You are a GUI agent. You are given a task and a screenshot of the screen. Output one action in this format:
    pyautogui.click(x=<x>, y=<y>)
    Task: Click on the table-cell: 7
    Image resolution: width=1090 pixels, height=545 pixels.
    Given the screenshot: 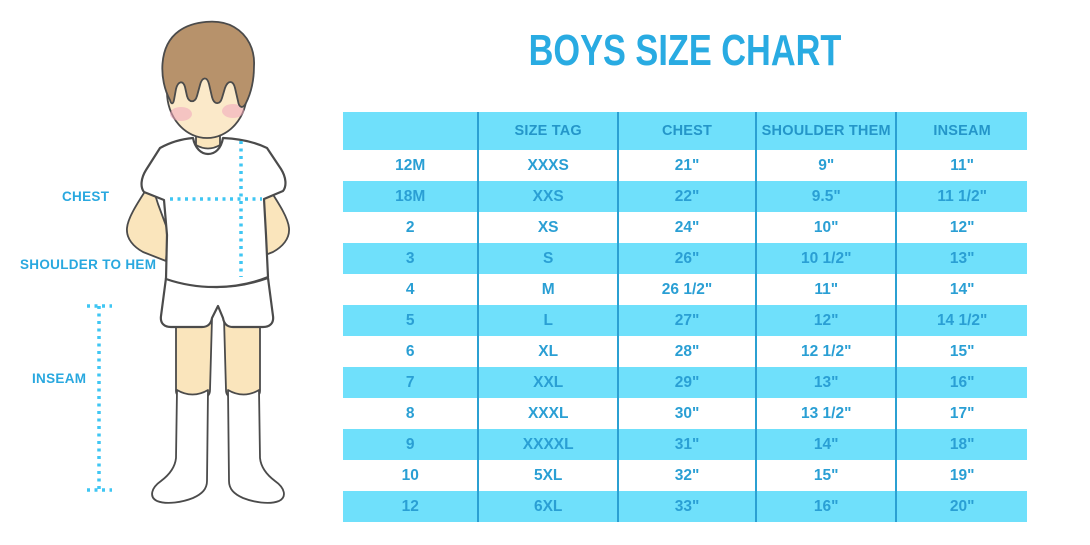 What is the action you would take?
    pyautogui.click(x=411, y=382)
    